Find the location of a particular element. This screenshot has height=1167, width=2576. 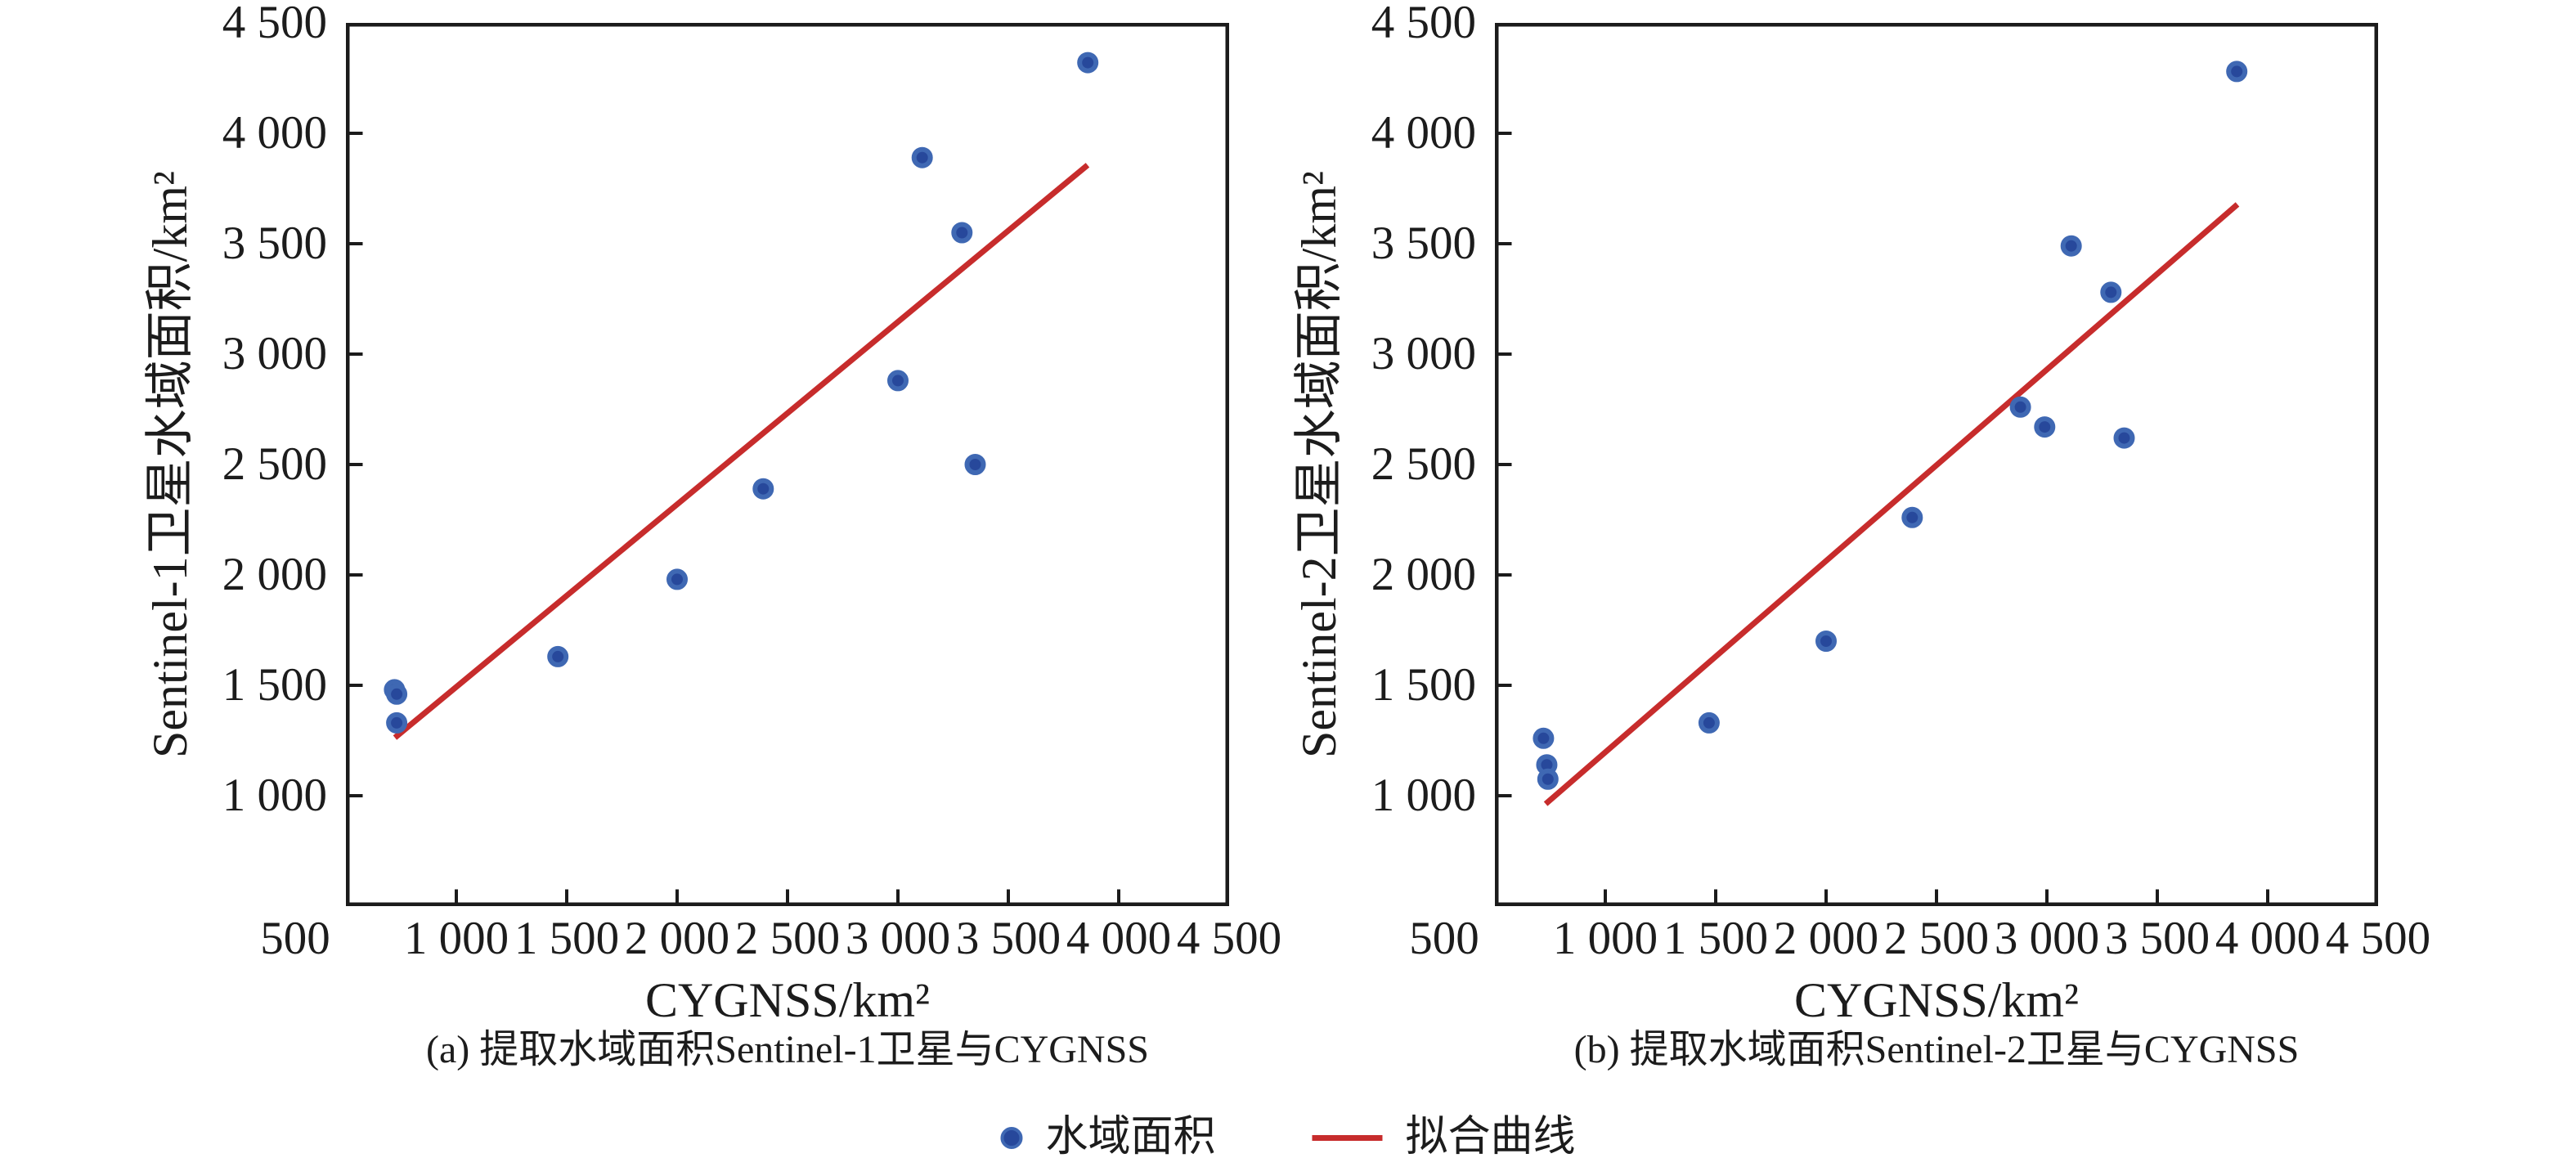

legend: 水域面积 拟合曲线 is located at coordinates (1288, 1137).